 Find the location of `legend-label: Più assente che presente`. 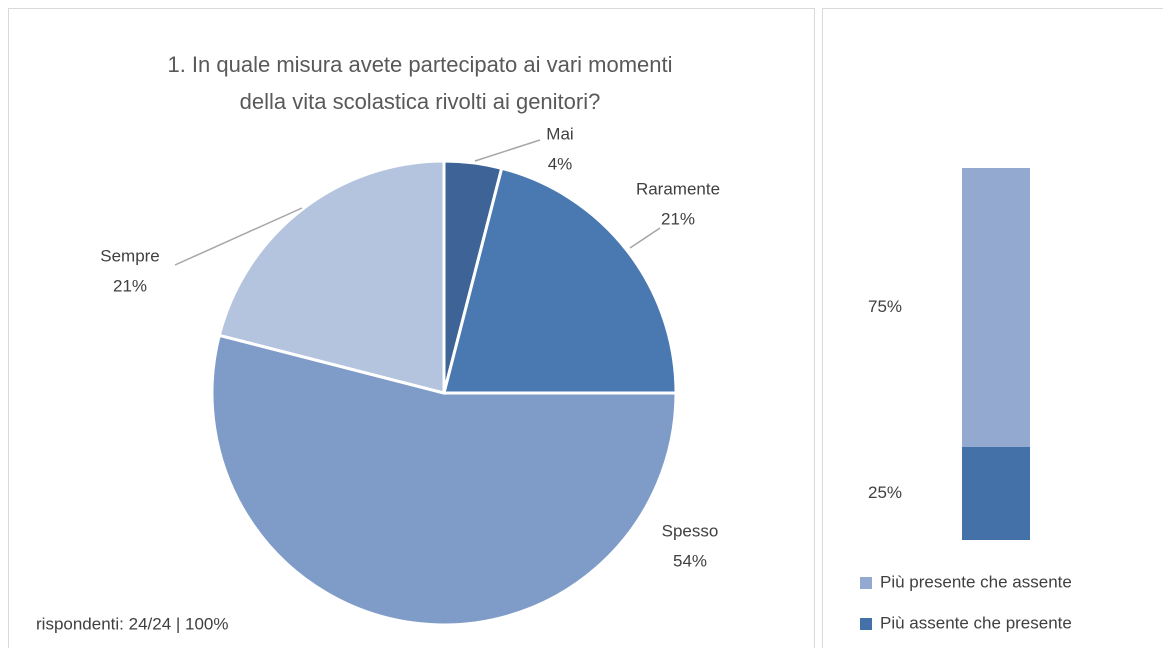

legend-label: Più assente che presente is located at coordinates (976, 622).